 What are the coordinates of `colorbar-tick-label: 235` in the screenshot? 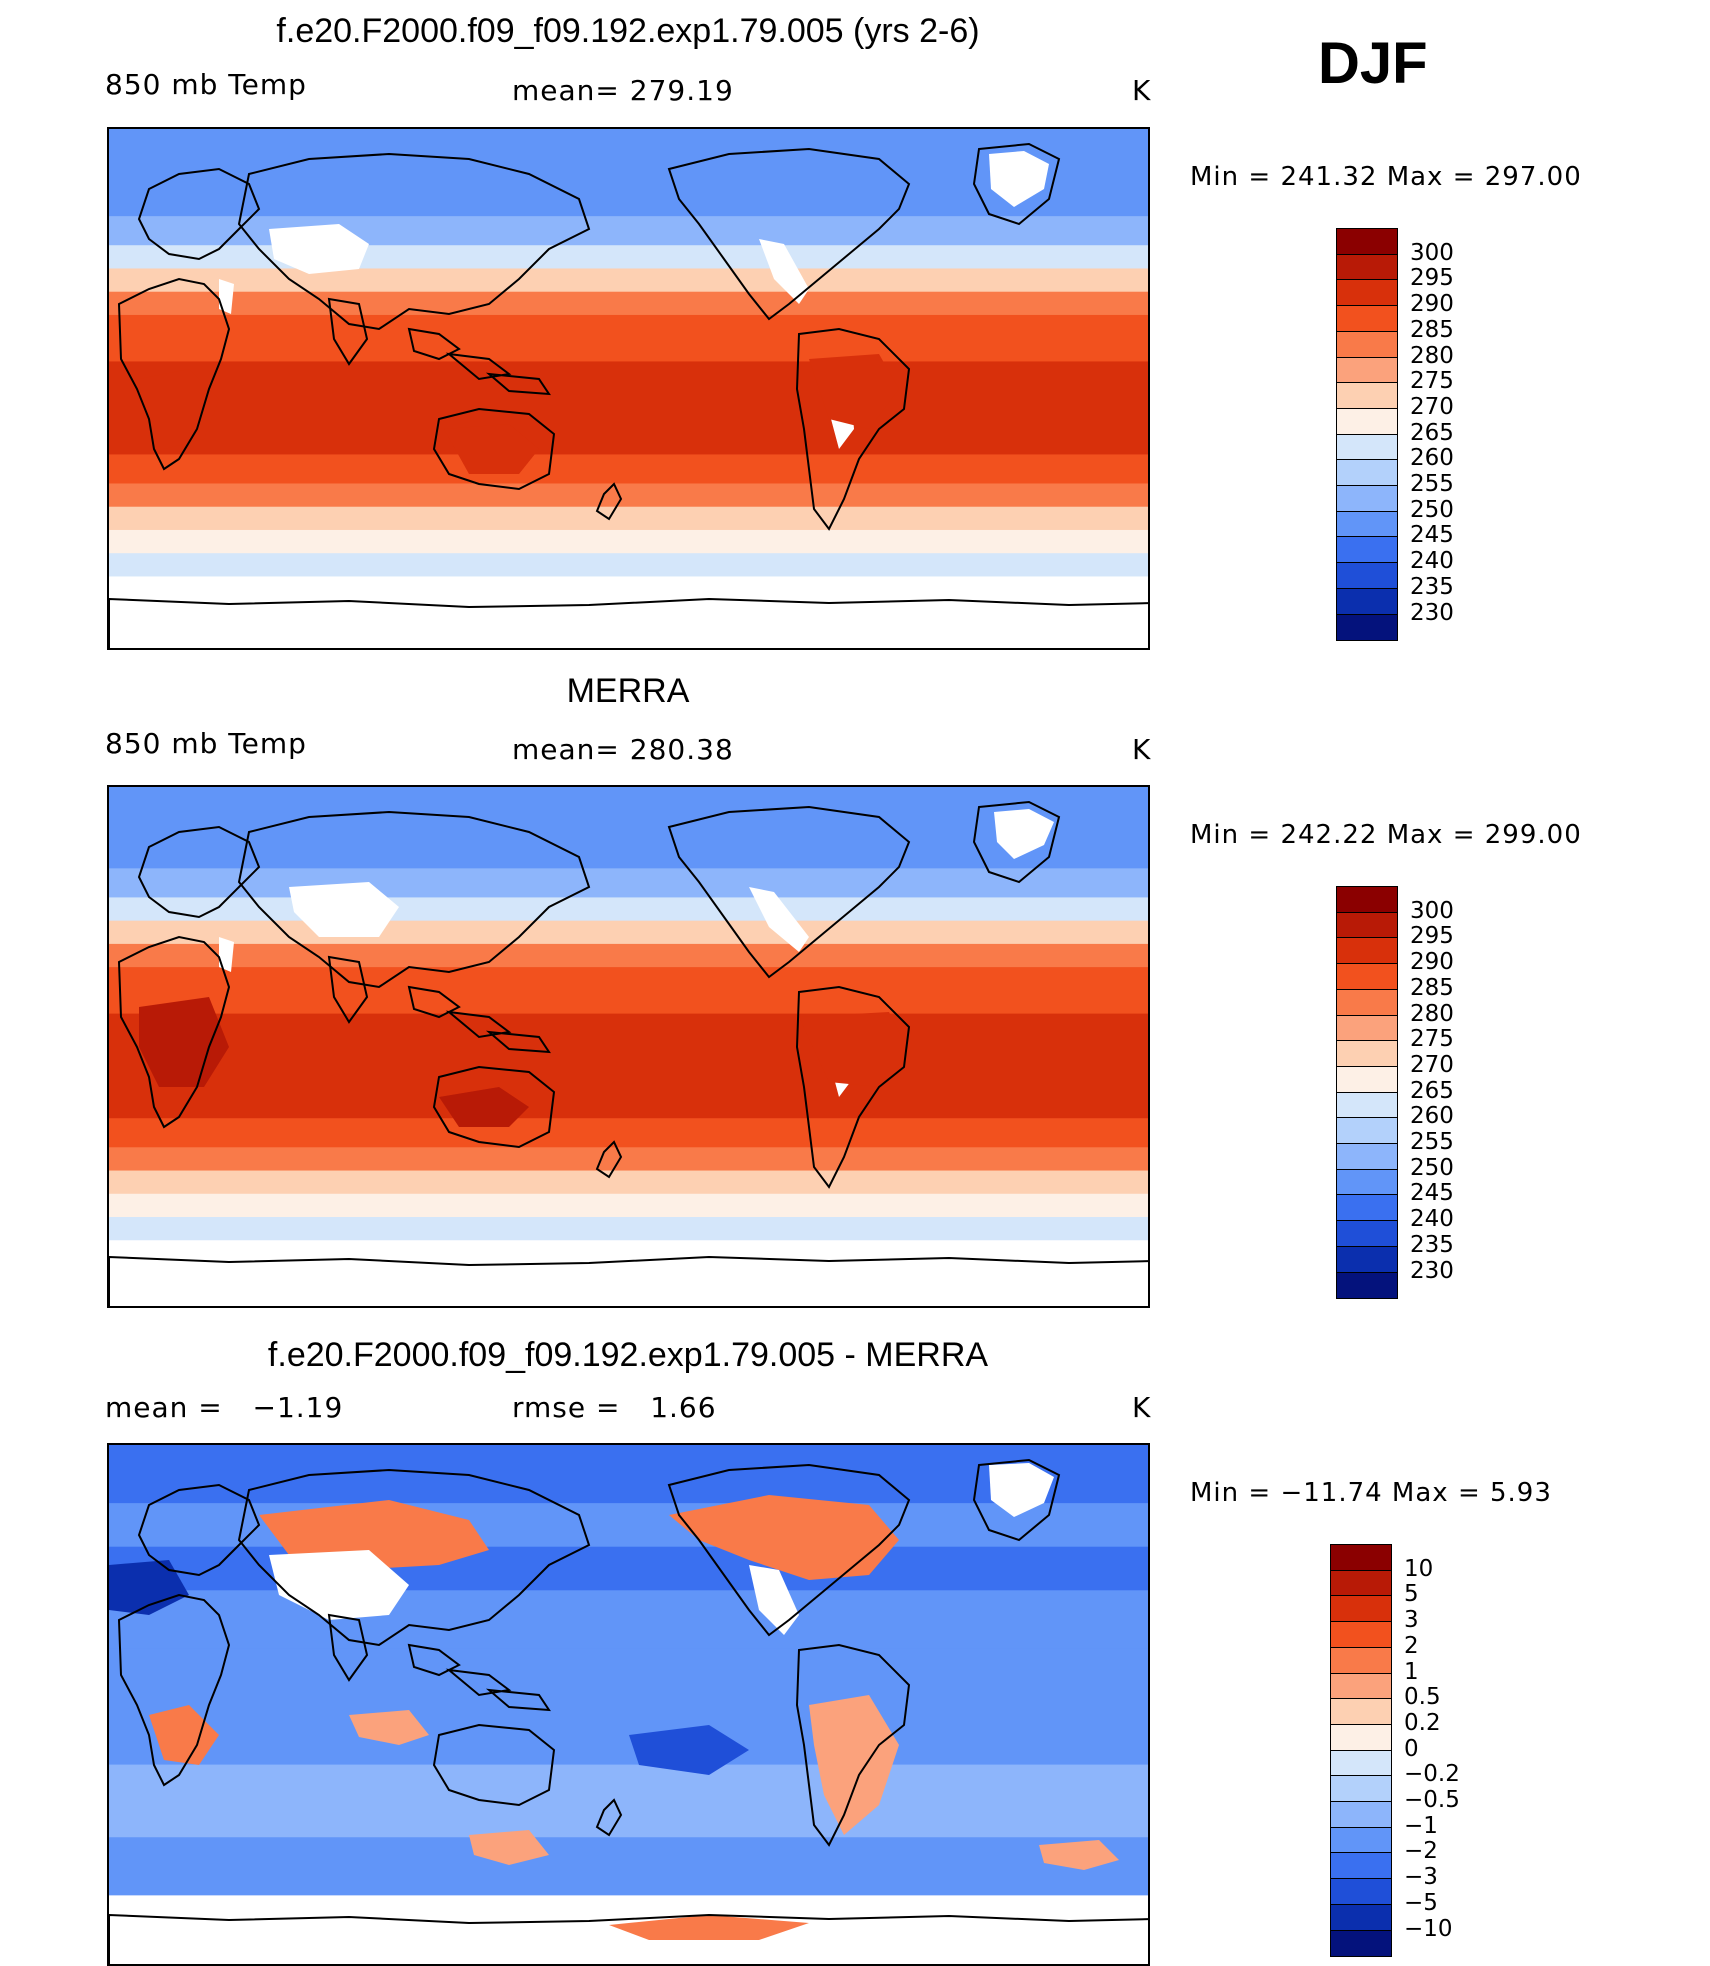 It's located at (1432, 1244).